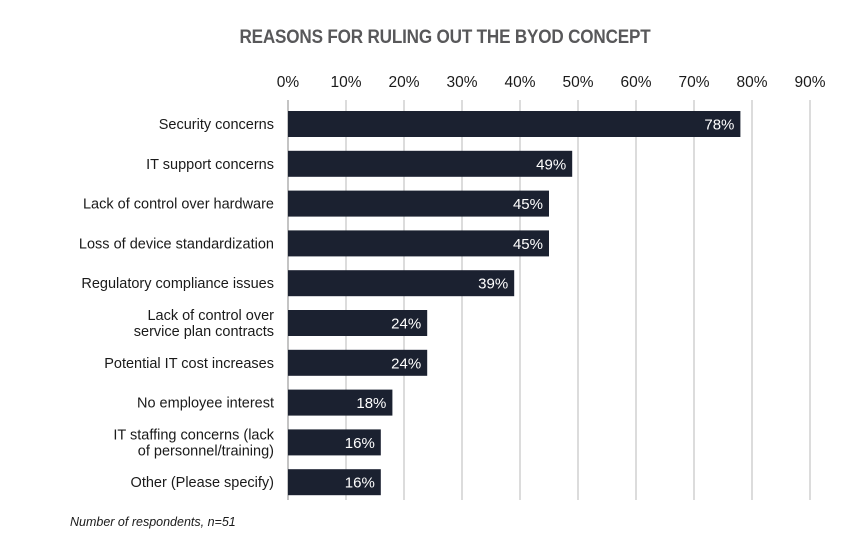 This screenshot has height=552, width=863. What do you see at coordinates (445, 37) in the screenshot?
I see `chart-title: REASONS FOR RULING OUT THE BYOD CONCEPT` at bounding box center [445, 37].